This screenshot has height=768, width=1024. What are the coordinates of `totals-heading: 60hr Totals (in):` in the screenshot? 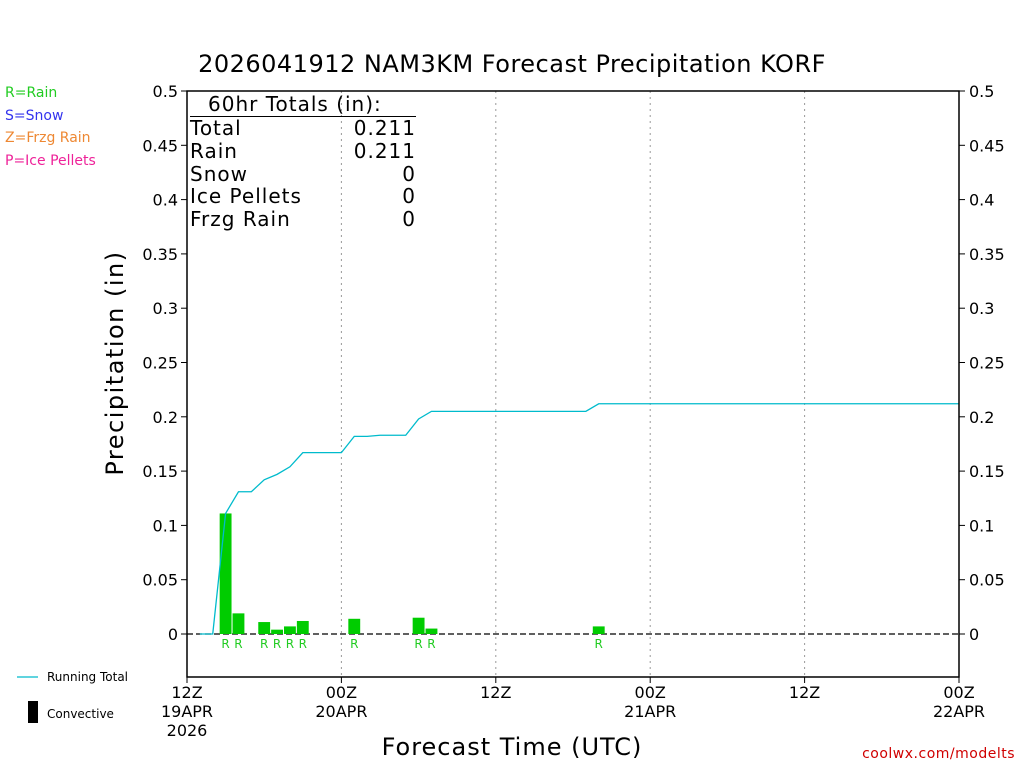 It's located at (303, 104).